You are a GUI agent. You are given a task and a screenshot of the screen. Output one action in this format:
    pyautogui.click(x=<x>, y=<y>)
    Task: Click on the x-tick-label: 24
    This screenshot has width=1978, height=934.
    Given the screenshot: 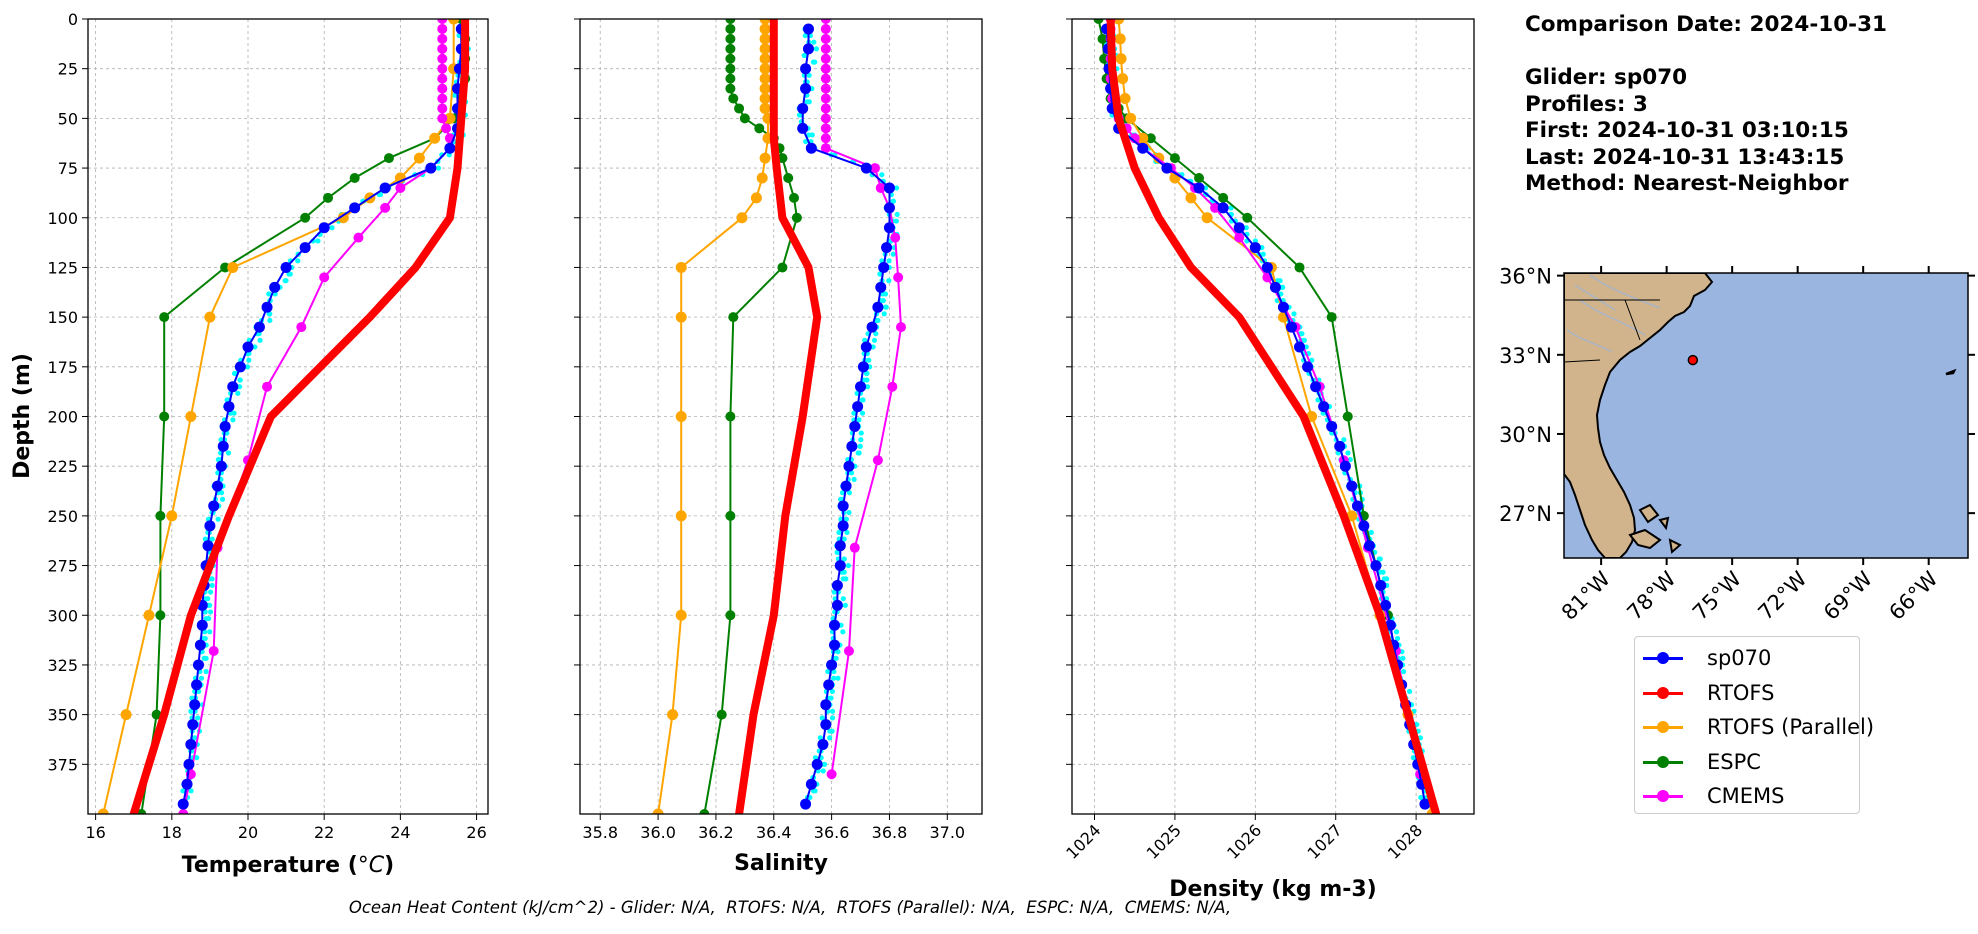 What is the action you would take?
    pyautogui.click(x=400, y=832)
    